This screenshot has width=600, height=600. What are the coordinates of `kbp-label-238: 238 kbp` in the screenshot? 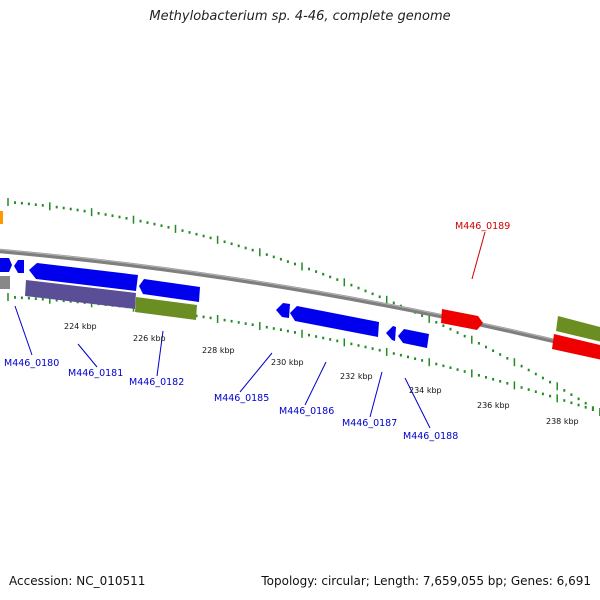 It's located at (562, 421).